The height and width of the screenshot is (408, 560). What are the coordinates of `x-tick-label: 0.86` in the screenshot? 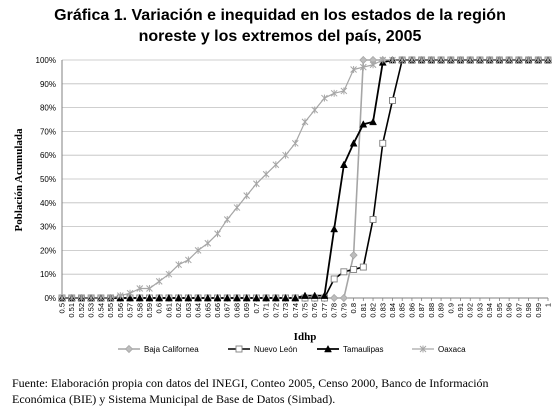 It's located at (411, 310).